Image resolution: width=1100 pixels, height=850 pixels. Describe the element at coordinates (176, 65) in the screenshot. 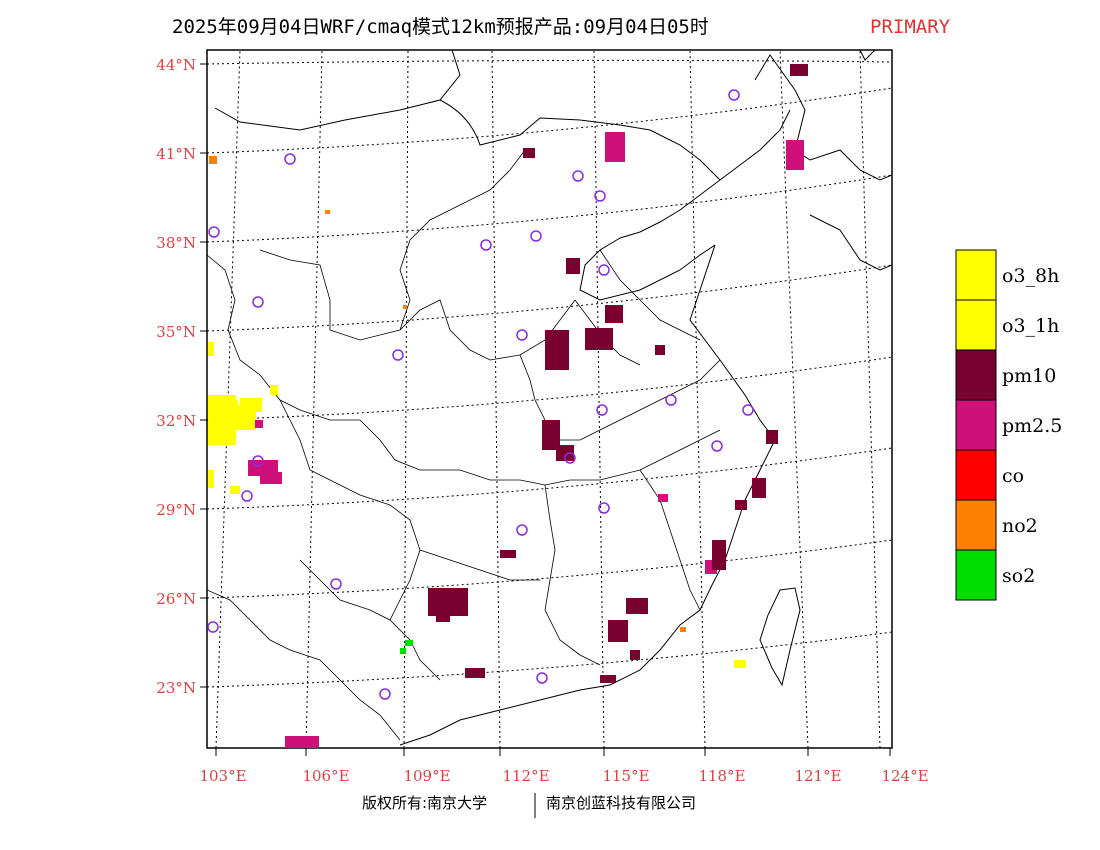

I see `lat-label: 44°N` at that location.